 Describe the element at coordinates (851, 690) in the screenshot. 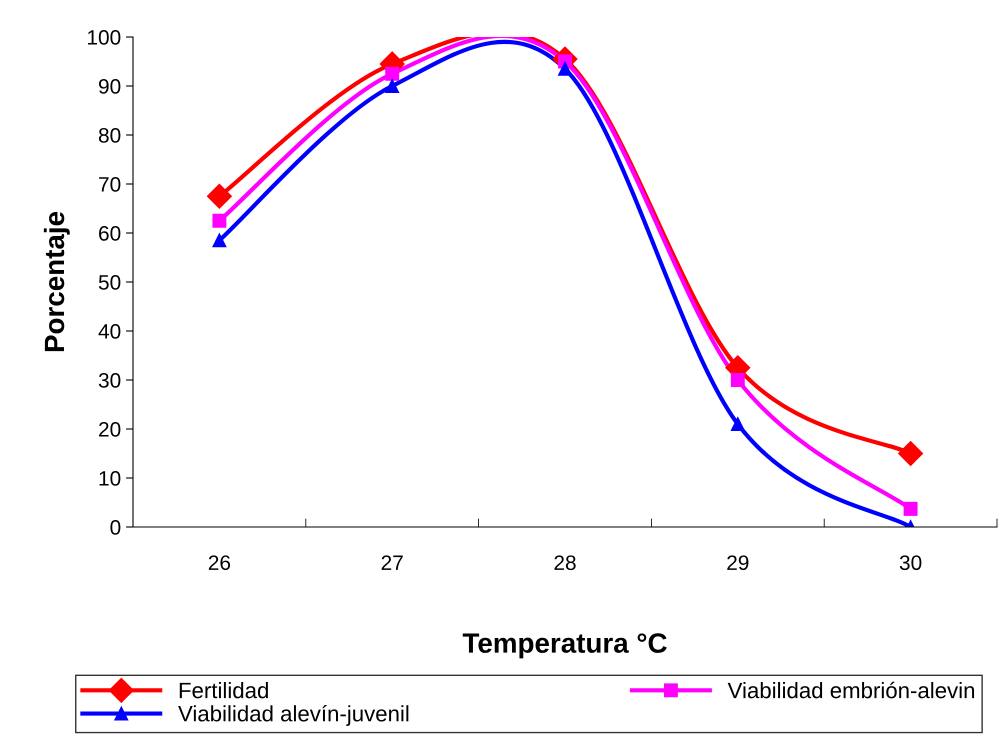

I see `legend-label: Viabilidad embrión-alevin` at that location.